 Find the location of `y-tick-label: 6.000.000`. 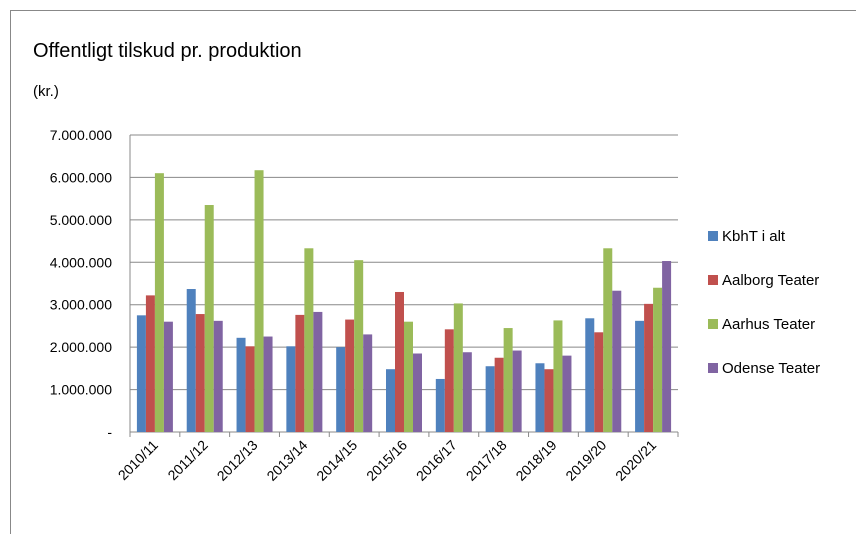

y-tick-label: 6.000.000 is located at coordinates (81, 177).